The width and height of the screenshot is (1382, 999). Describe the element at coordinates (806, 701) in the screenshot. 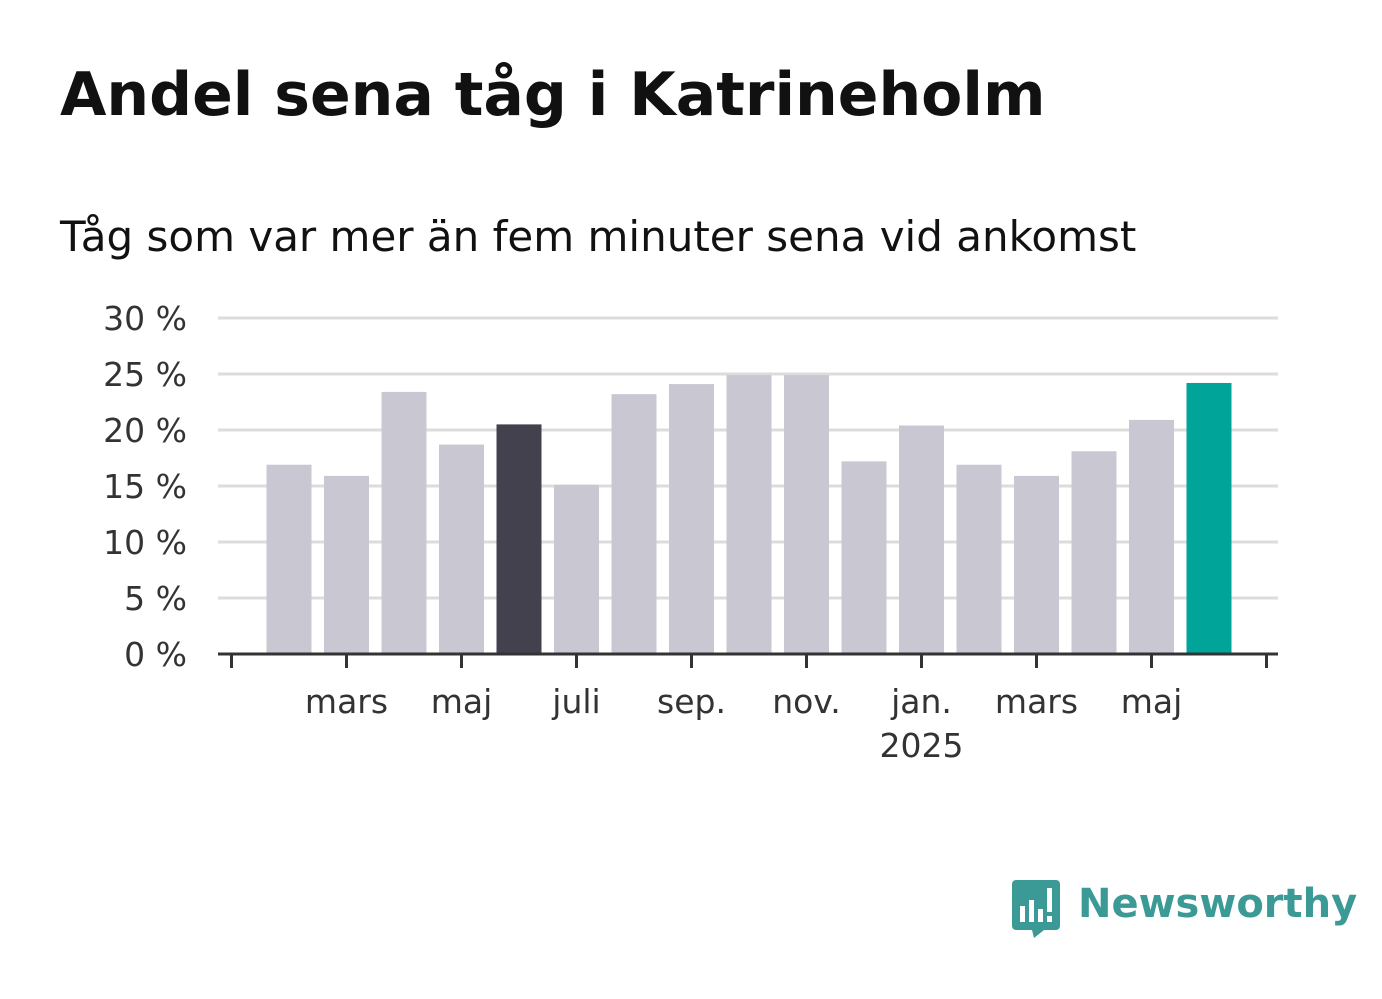

I see `x-tick-label-2024-11: nov.` at that location.